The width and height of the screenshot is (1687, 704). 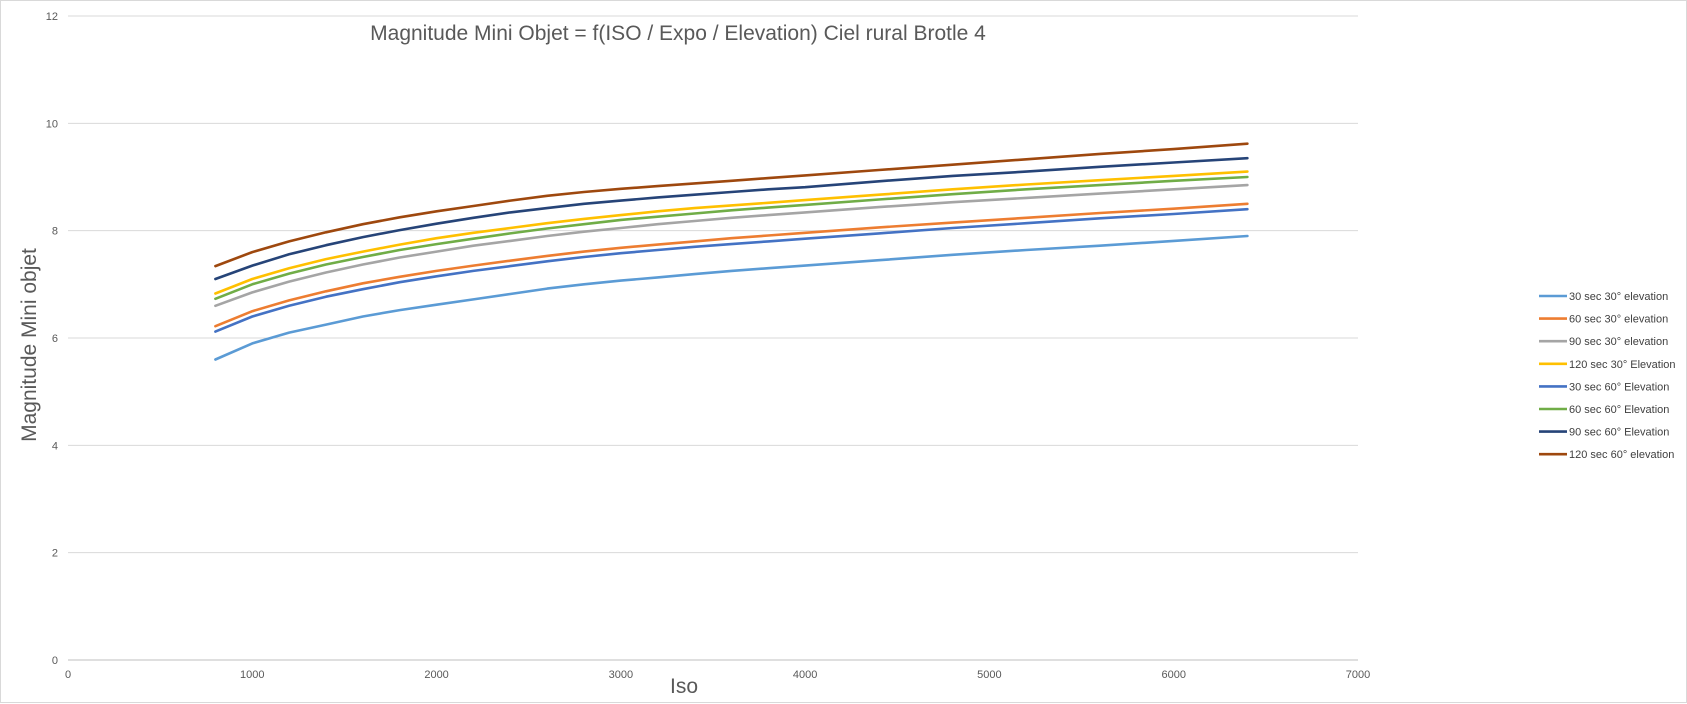 What do you see at coordinates (989, 675) in the screenshot?
I see `x-tick-label: 5000` at bounding box center [989, 675].